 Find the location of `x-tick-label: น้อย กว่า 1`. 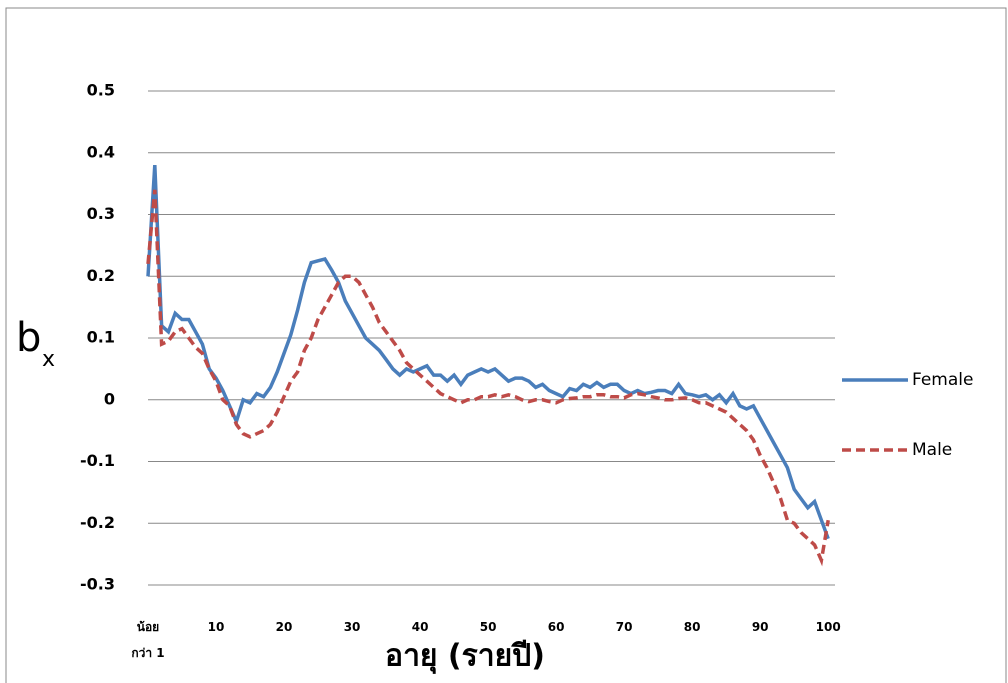

x-tick-label: น้อย กว่า 1 is located at coordinates (148, 640).